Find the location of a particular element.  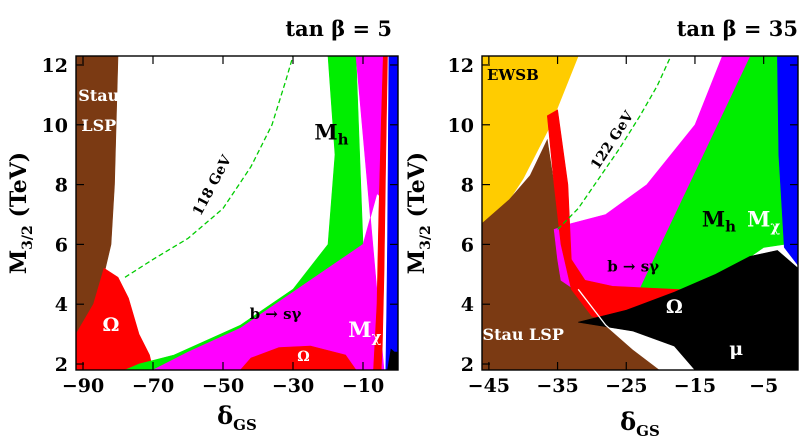

panel-title: tan β = 35 is located at coordinates (737, 28).